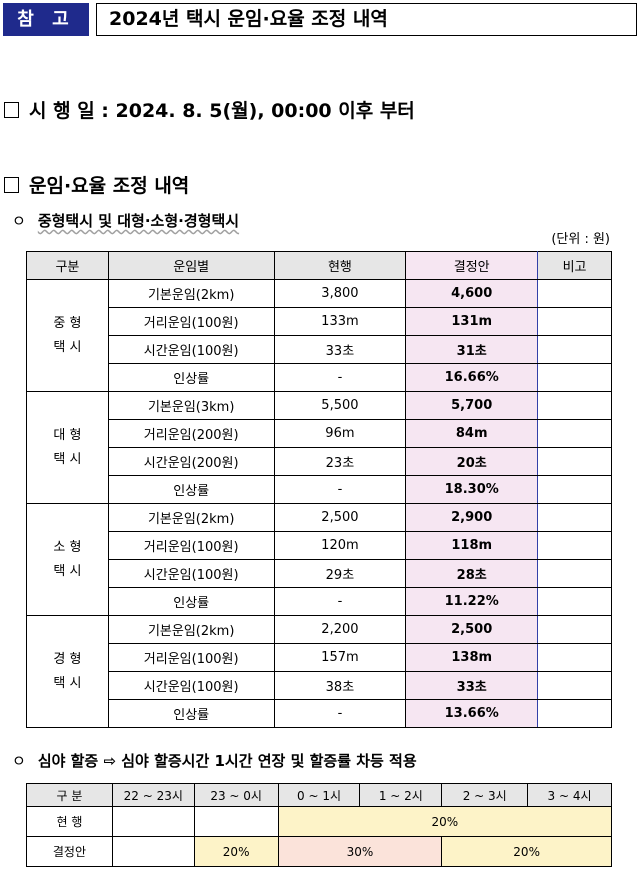 This screenshot has width=640, height=876. I want to click on section-effective-date: 시 행 일 : 2024. 8. 5(월), 00:00 이후 부터, so click(209, 109).